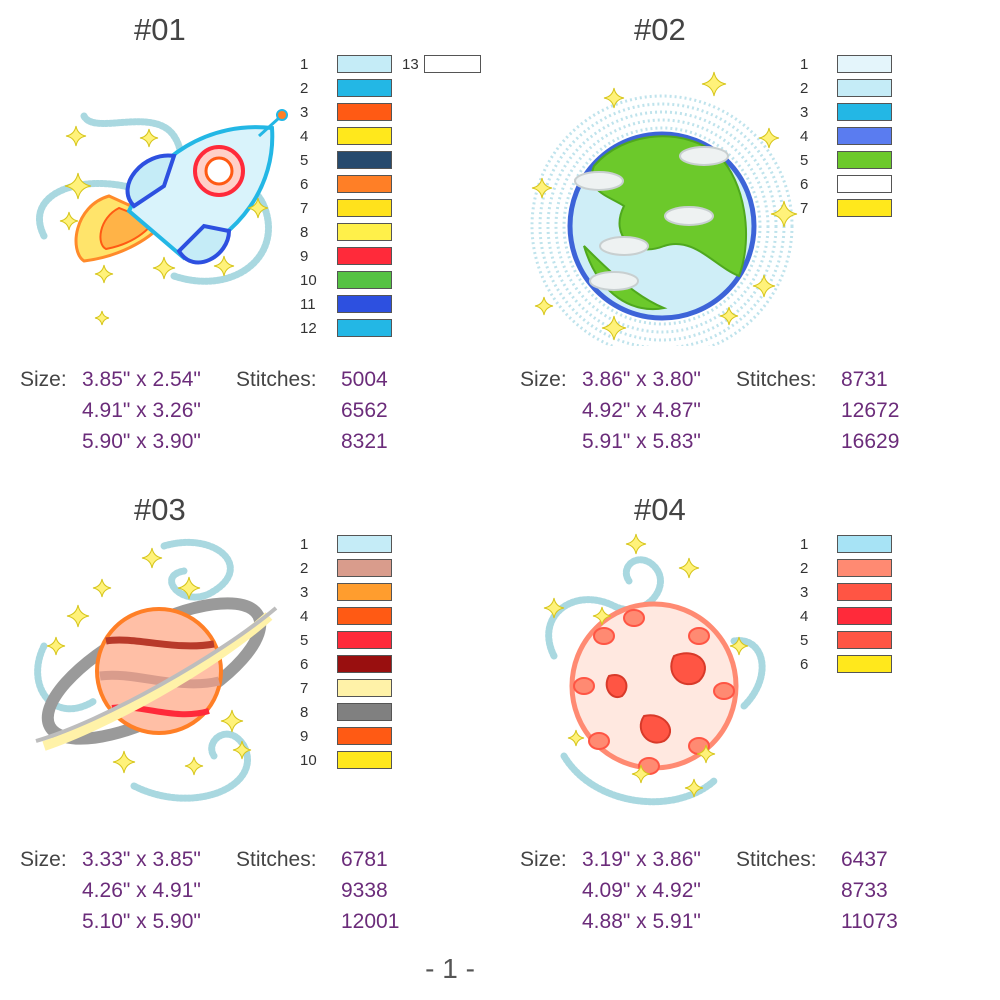  What do you see at coordinates (141, 921) in the screenshot?
I see `size-value: 5.10" x 5.90"` at bounding box center [141, 921].